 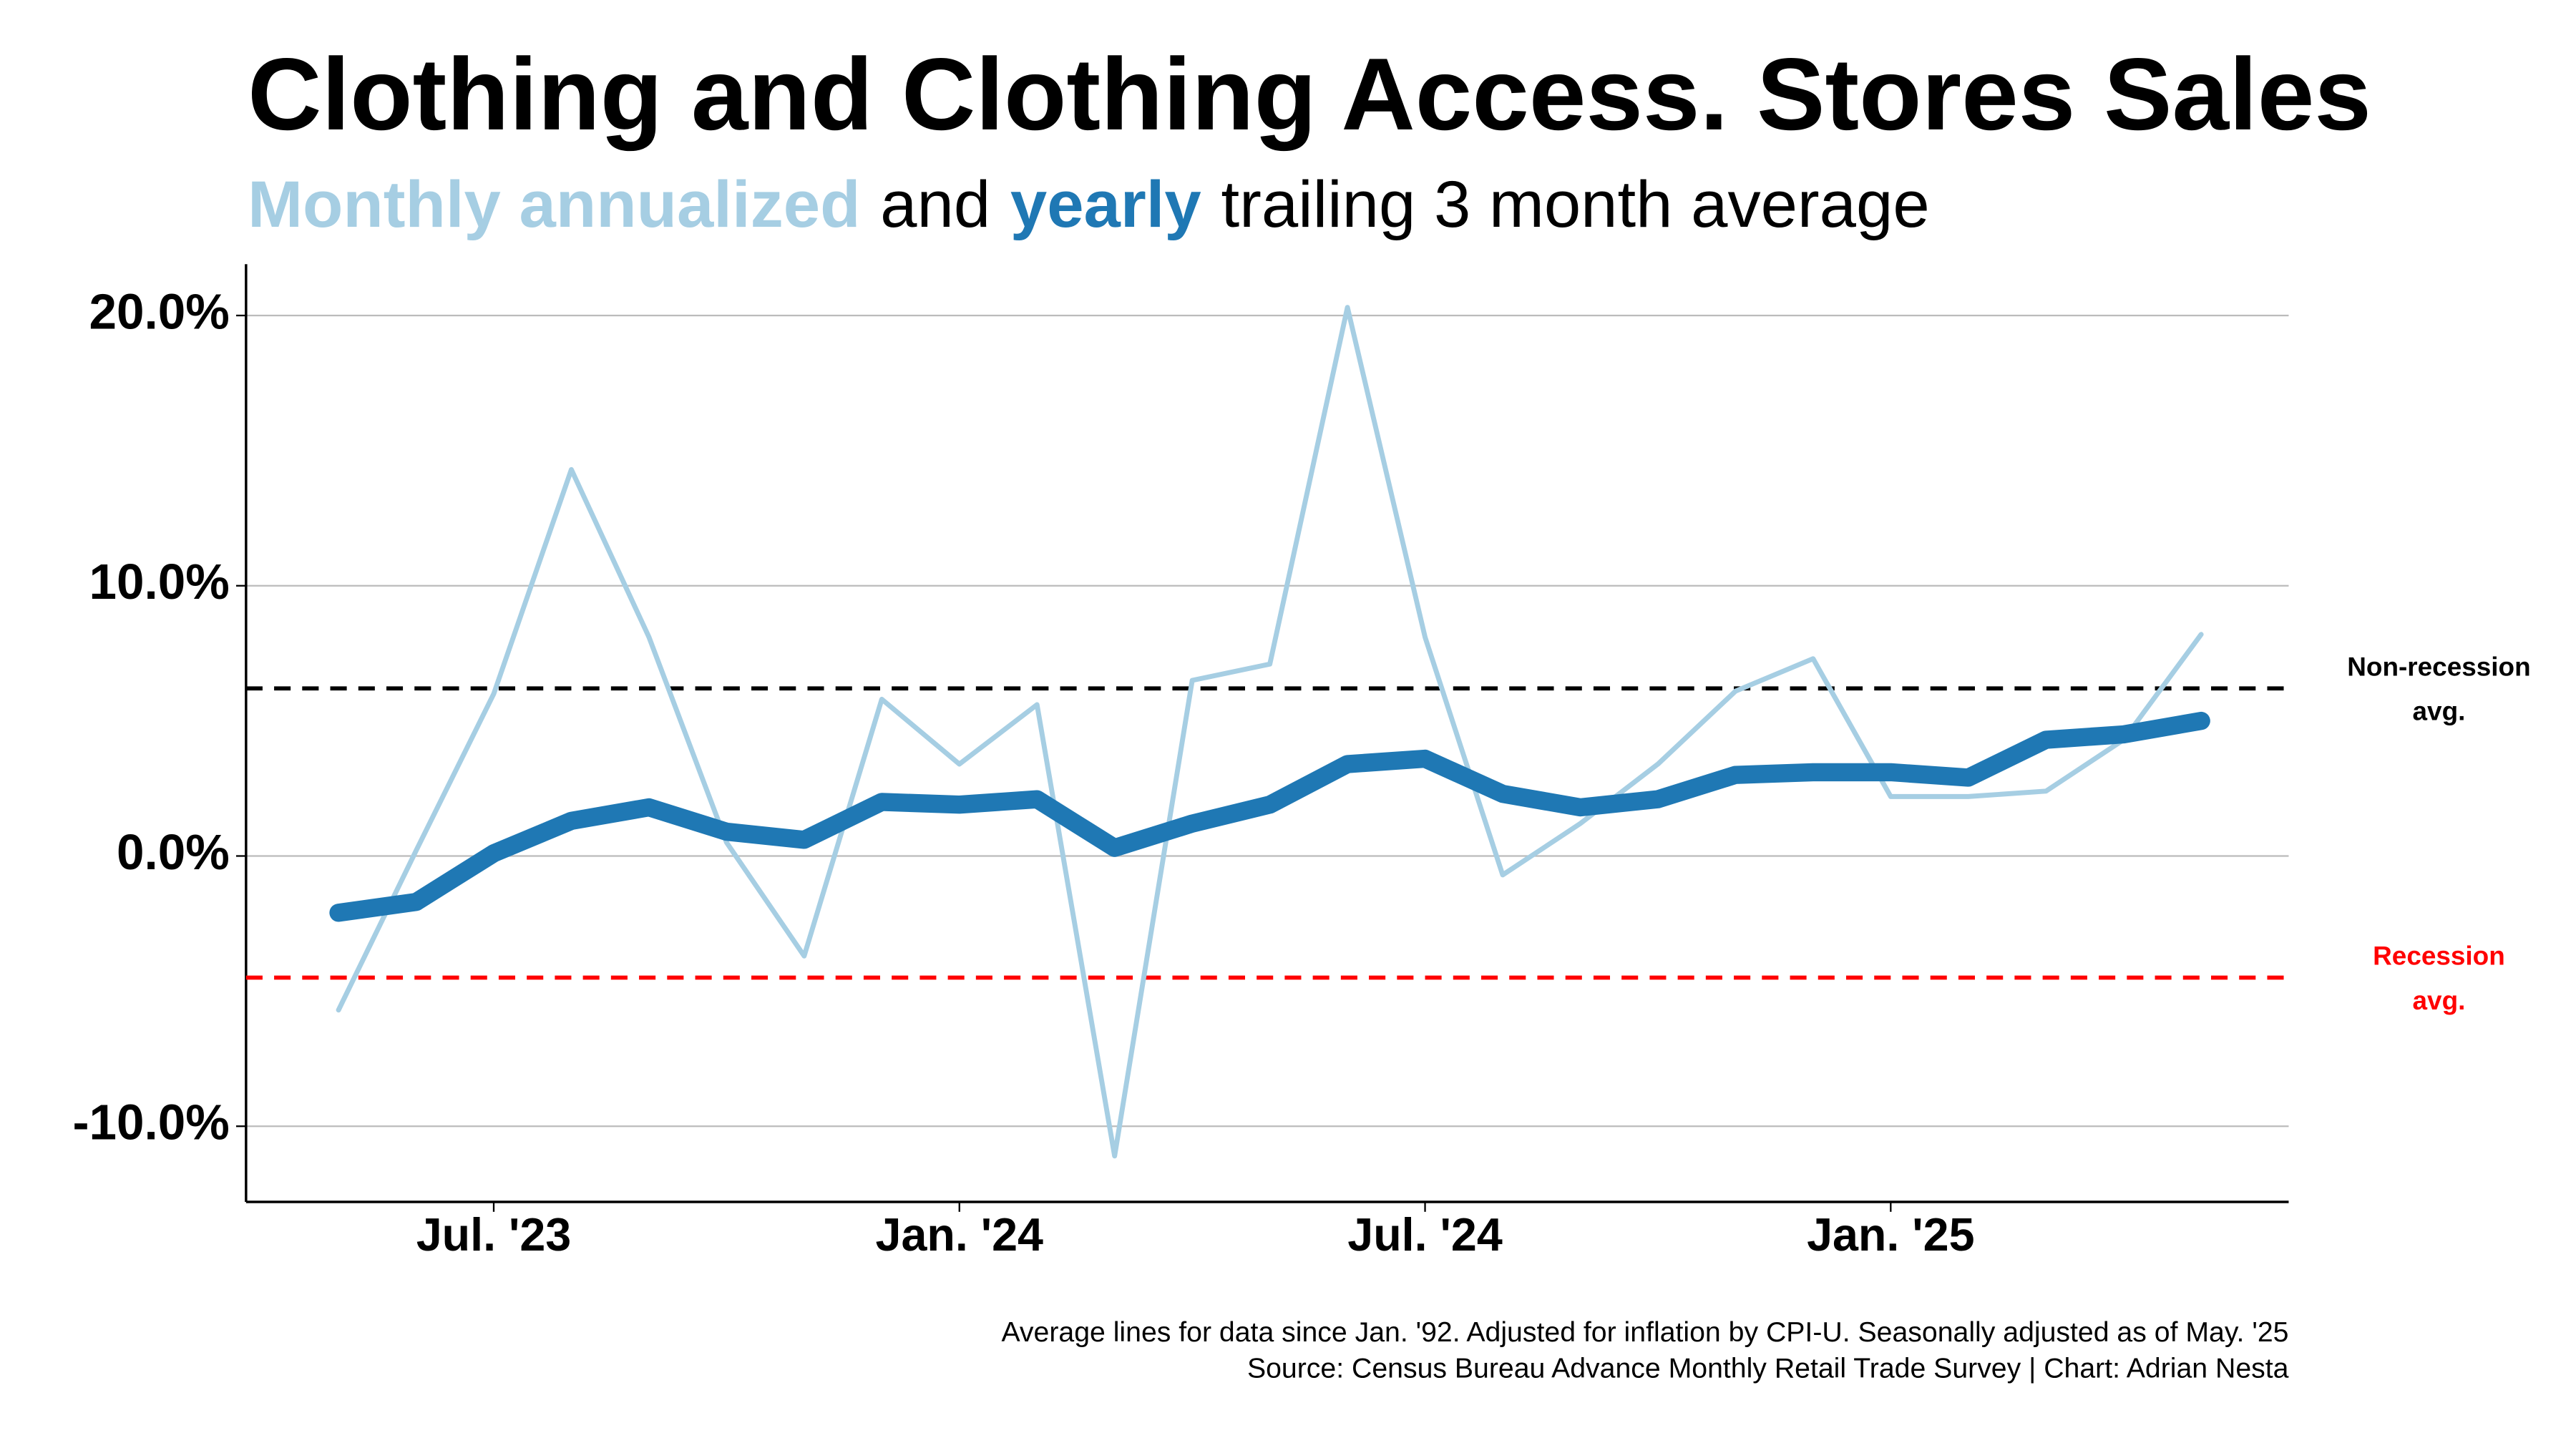 What do you see at coordinates (493, 1235) in the screenshot?
I see `x-tick-label: Jul. '23` at bounding box center [493, 1235].